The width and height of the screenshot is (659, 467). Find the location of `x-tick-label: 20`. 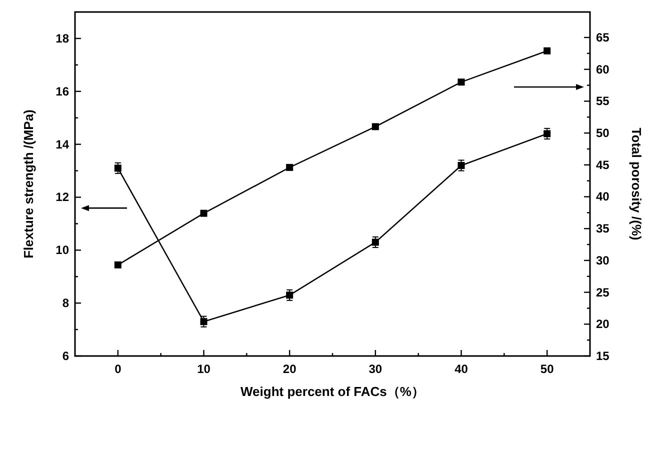

x-tick-label: 20 is located at coordinates (289, 369).